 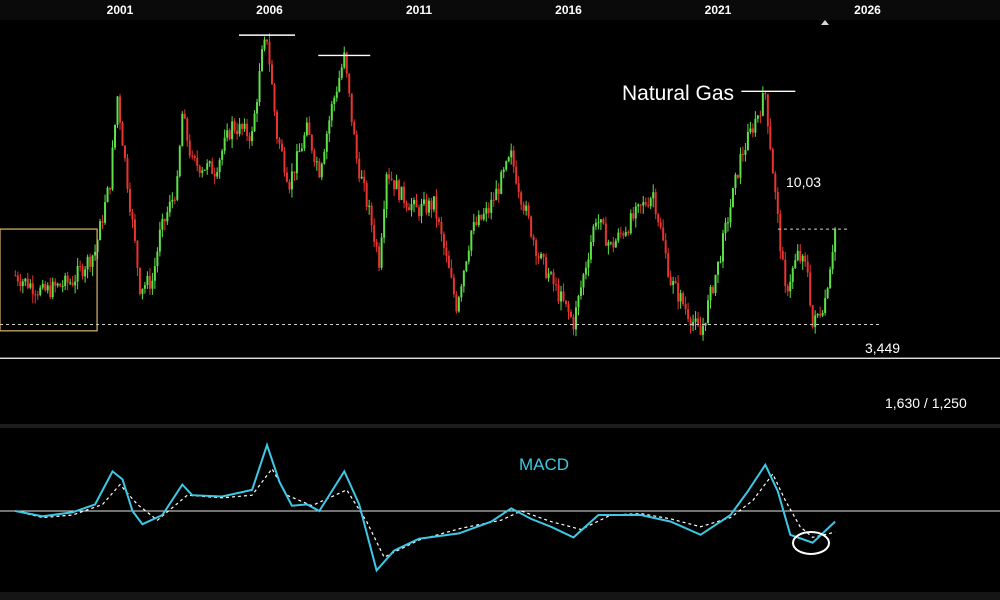 What do you see at coordinates (500, 596) in the screenshot?
I see `scrollbar-track` at bounding box center [500, 596].